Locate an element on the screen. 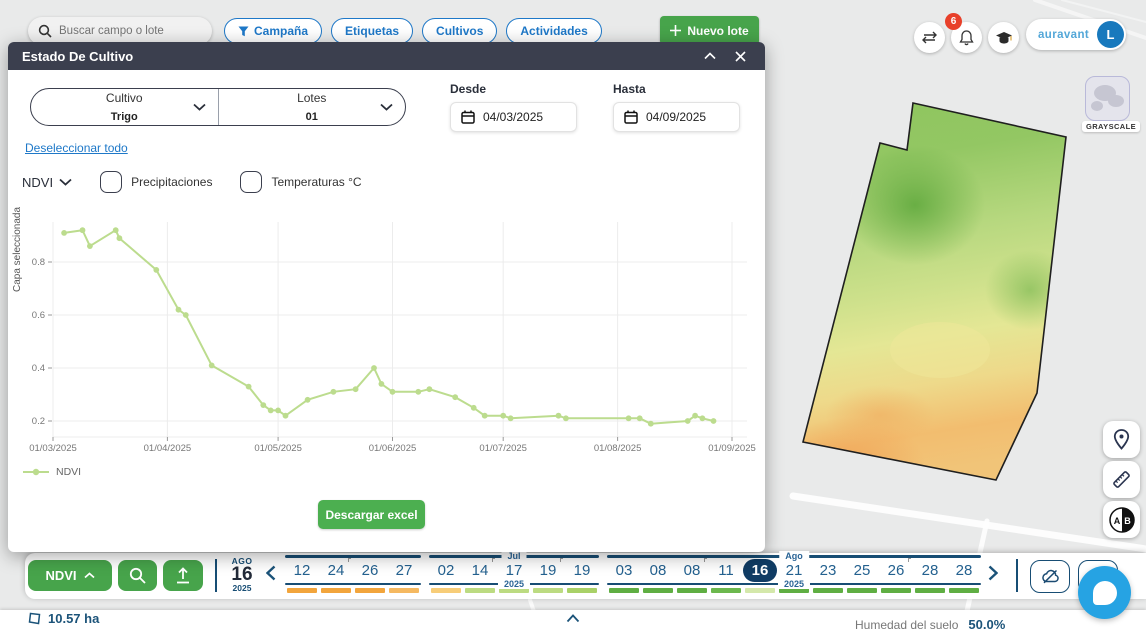 The height and width of the screenshot is (629, 1146). chevron-right-icon is located at coordinates (993, 573).